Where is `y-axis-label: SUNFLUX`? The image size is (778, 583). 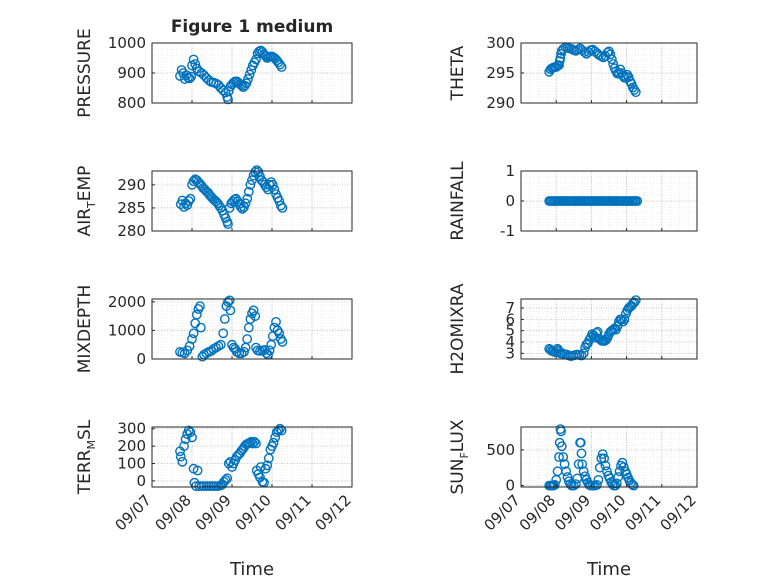
y-axis-label: SUNFLUX is located at coordinates (459, 456).